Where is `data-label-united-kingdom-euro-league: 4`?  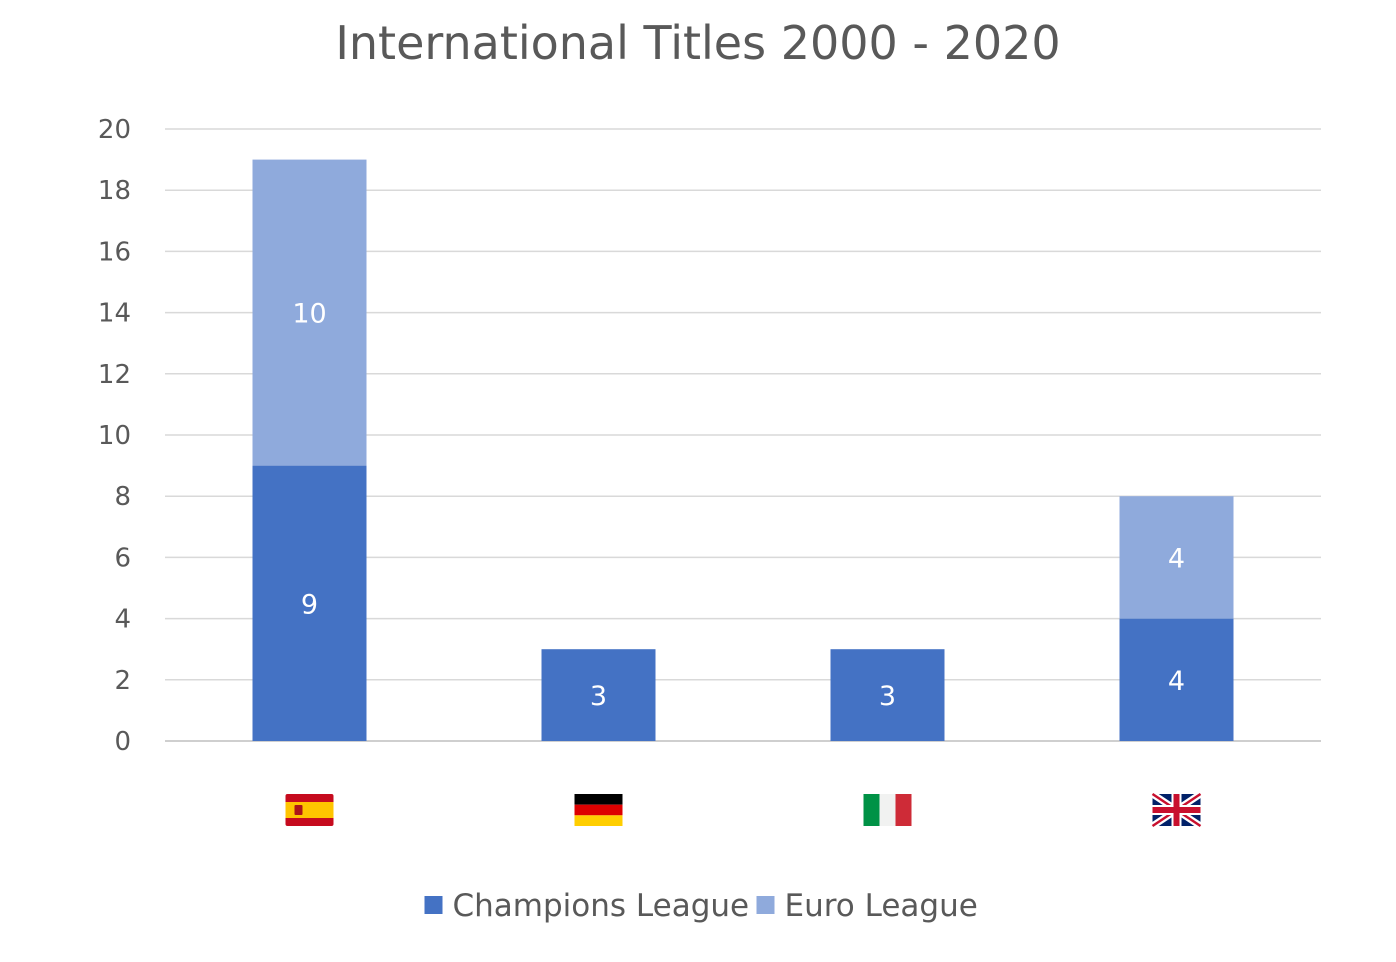
data-label-united-kingdom-euro-league: 4 is located at coordinates (1176, 558).